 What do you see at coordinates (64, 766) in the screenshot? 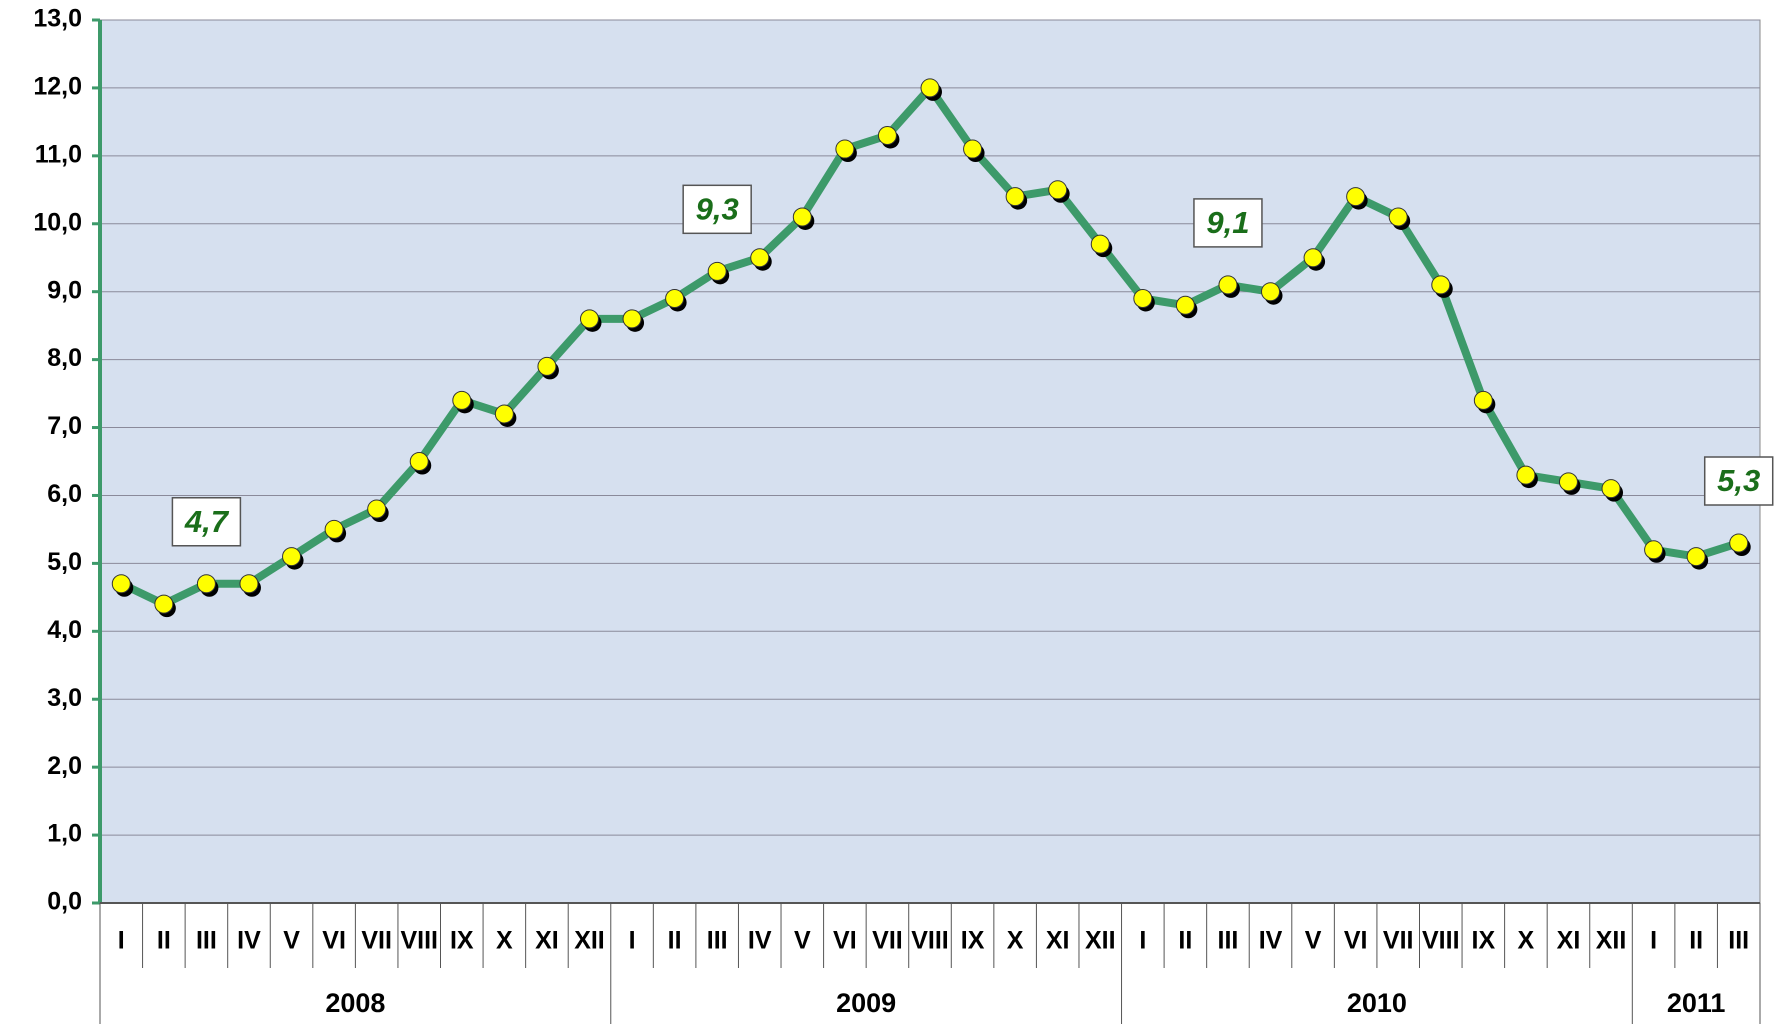
I see `y-tick-label: 2,0` at bounding box center [64, 766].